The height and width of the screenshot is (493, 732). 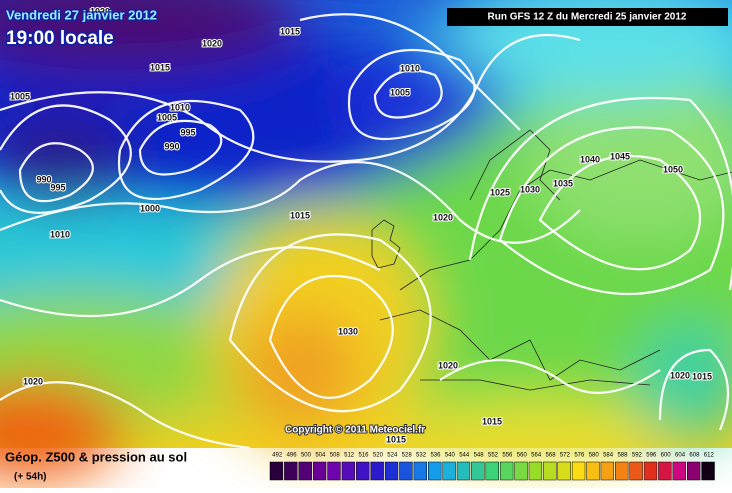 What do you see at coordinates (407, 456) in the screenshot?
I see `scale-label: 528` at bounding box center [407, 456].